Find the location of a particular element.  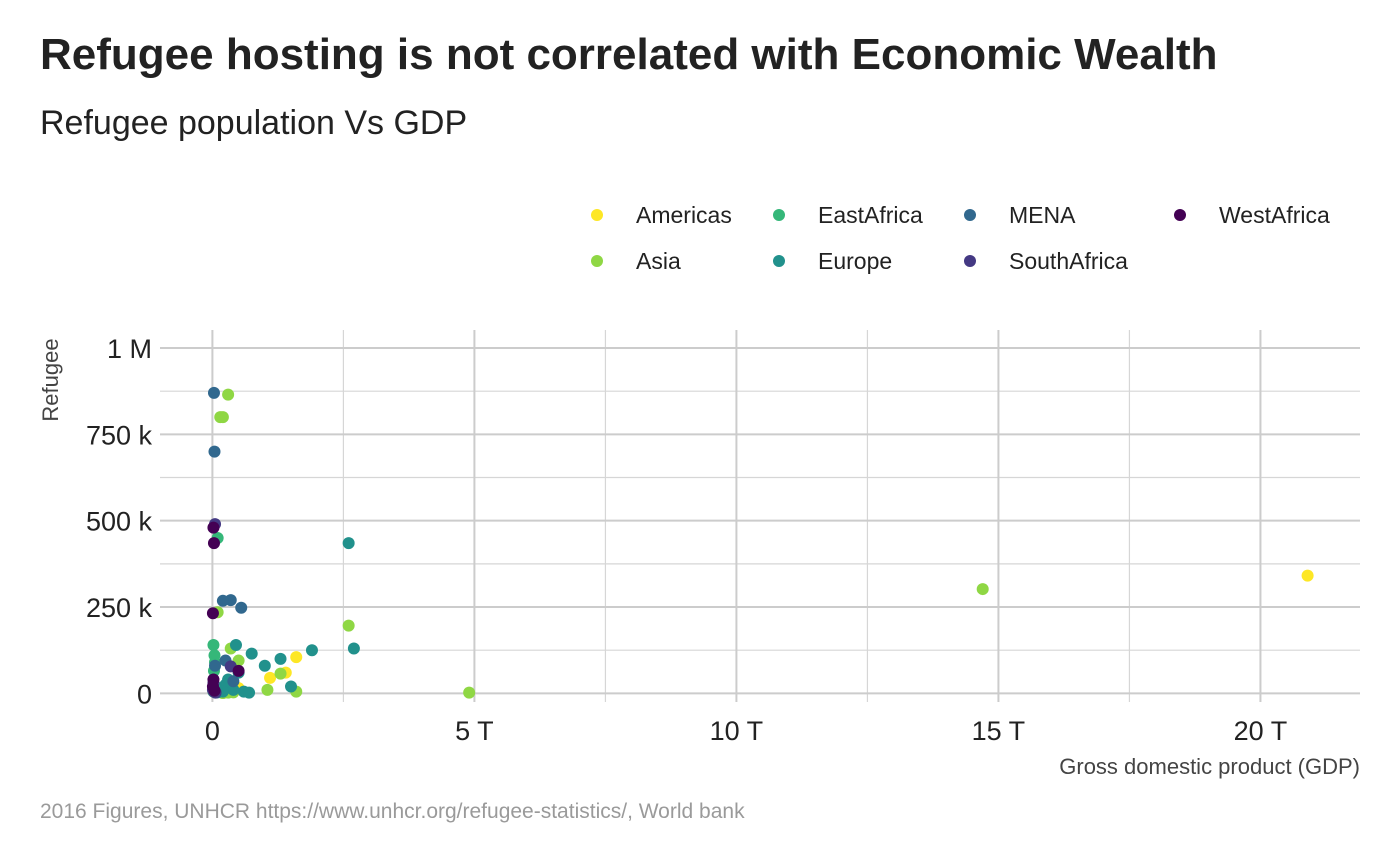

legend-item-asia: Asia is located at coordinates (636, 261).